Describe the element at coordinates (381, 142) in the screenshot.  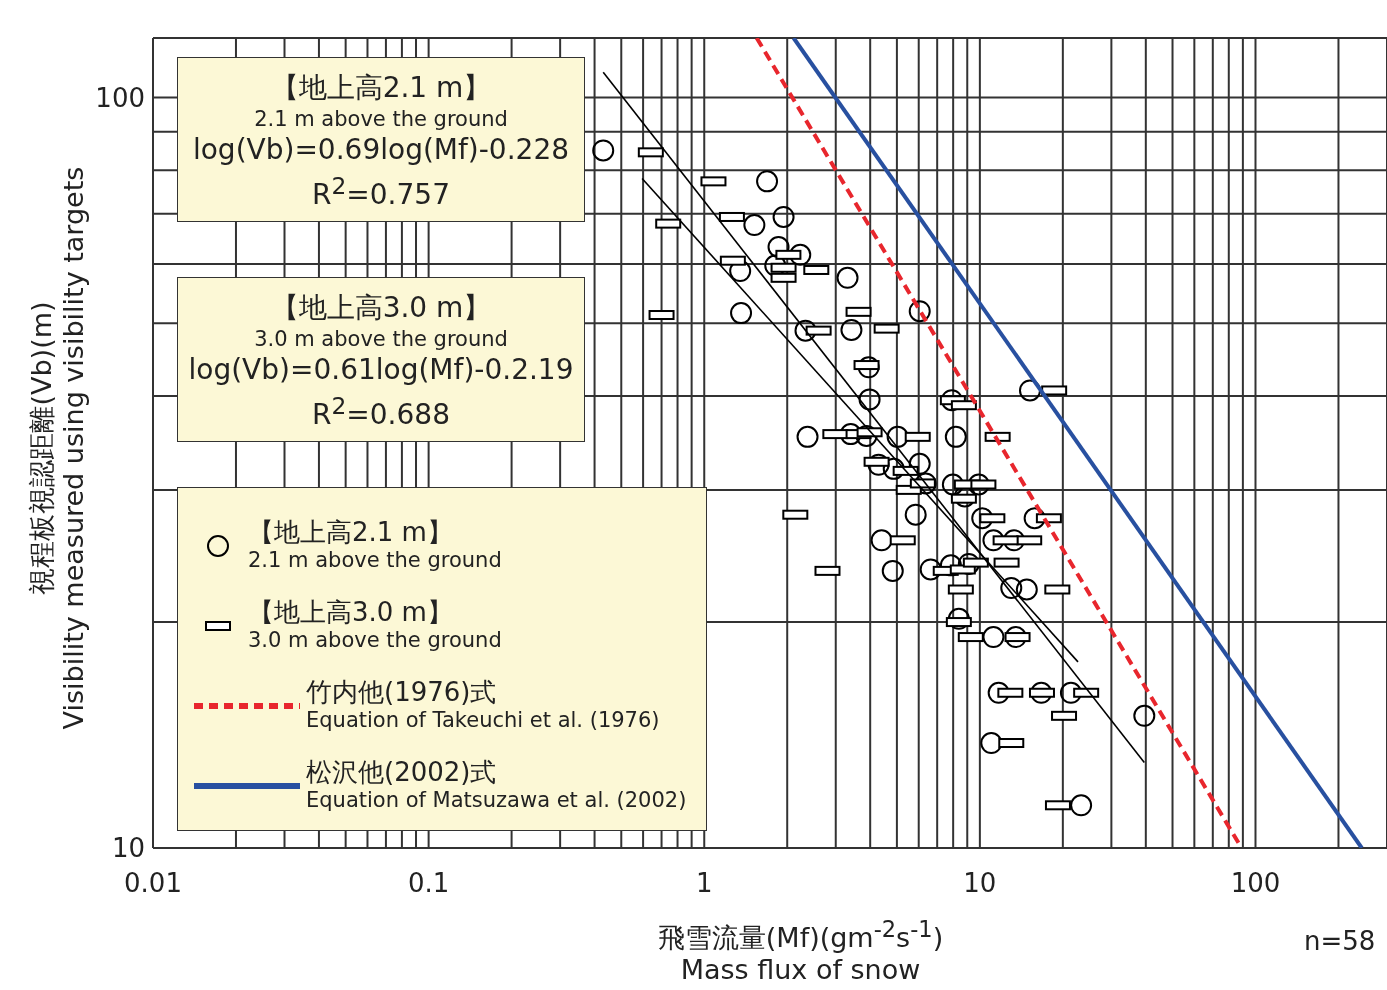
I see `annotation: 【地上高2.1 m】 2.1 m above the ground log(Vb)=0.69log(Mf)-0.228 R$^{2}$=0.757` at that location.